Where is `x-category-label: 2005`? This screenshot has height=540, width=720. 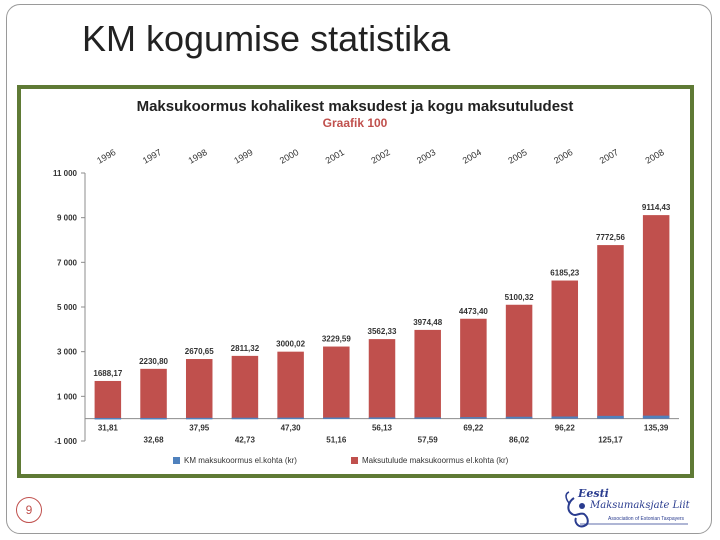 x-category-label: 2005 is located at coordinates (517, 156).